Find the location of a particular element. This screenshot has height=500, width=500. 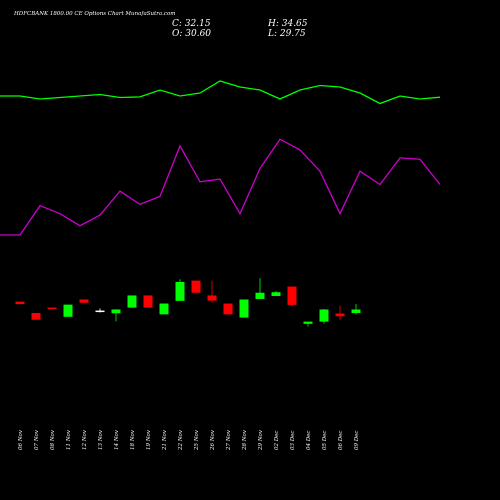

upper-line-series is located at coordinates (220, 92).